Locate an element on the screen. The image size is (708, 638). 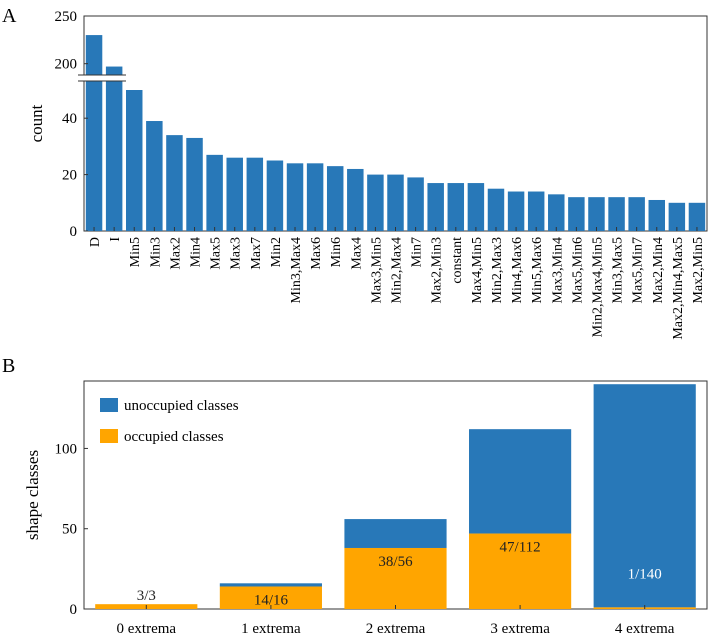
x-tick-label: Min2,Max4,Min5 is located at coordinates (597, 287).